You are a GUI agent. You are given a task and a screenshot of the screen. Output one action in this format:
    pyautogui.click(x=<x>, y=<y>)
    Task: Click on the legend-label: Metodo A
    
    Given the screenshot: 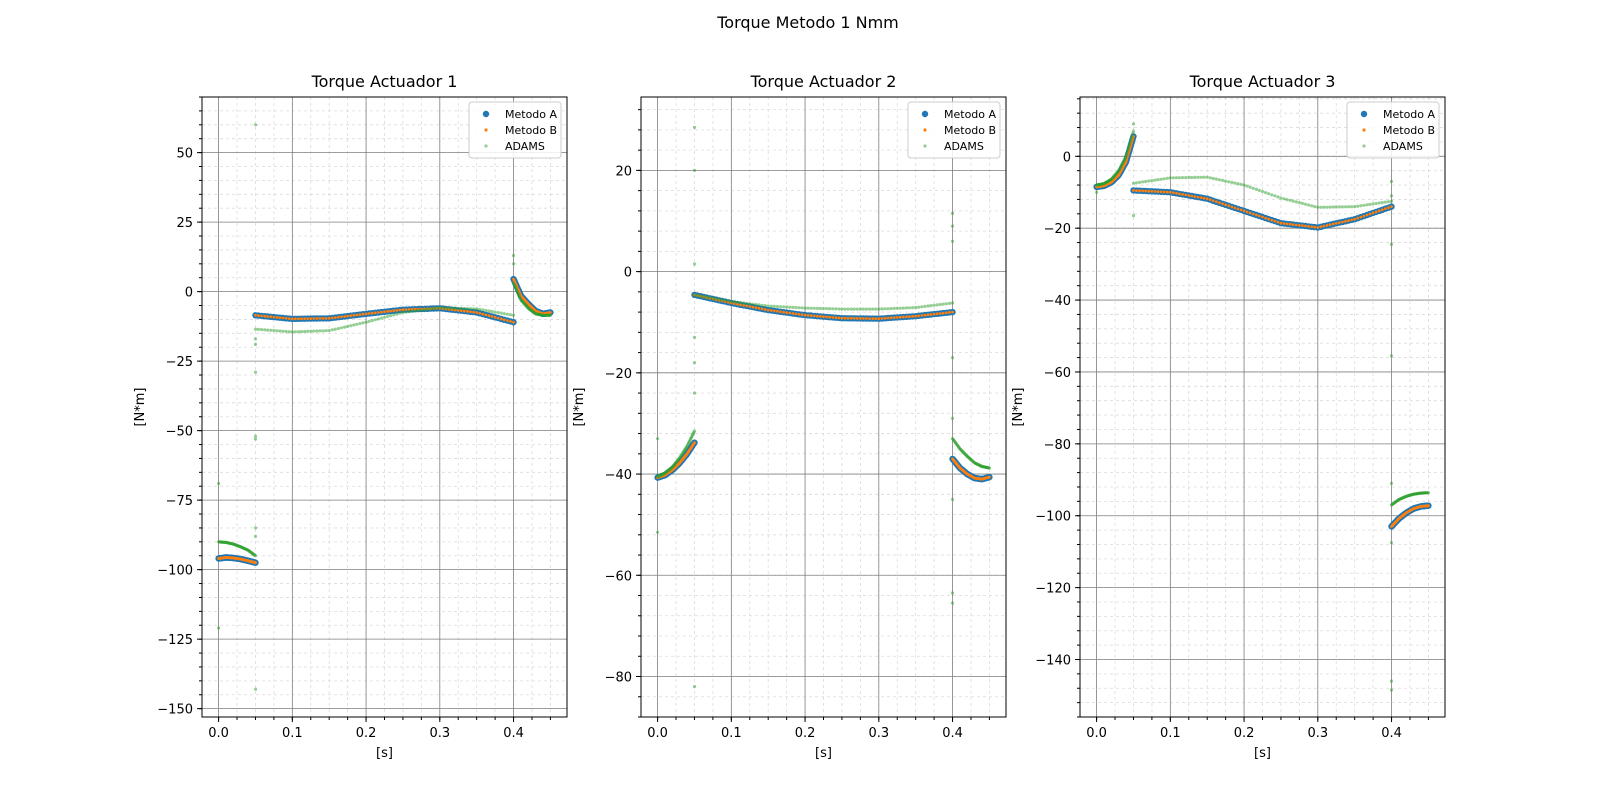 What is the action you would take?
    pyautogui.click(x=531, y=114)
    